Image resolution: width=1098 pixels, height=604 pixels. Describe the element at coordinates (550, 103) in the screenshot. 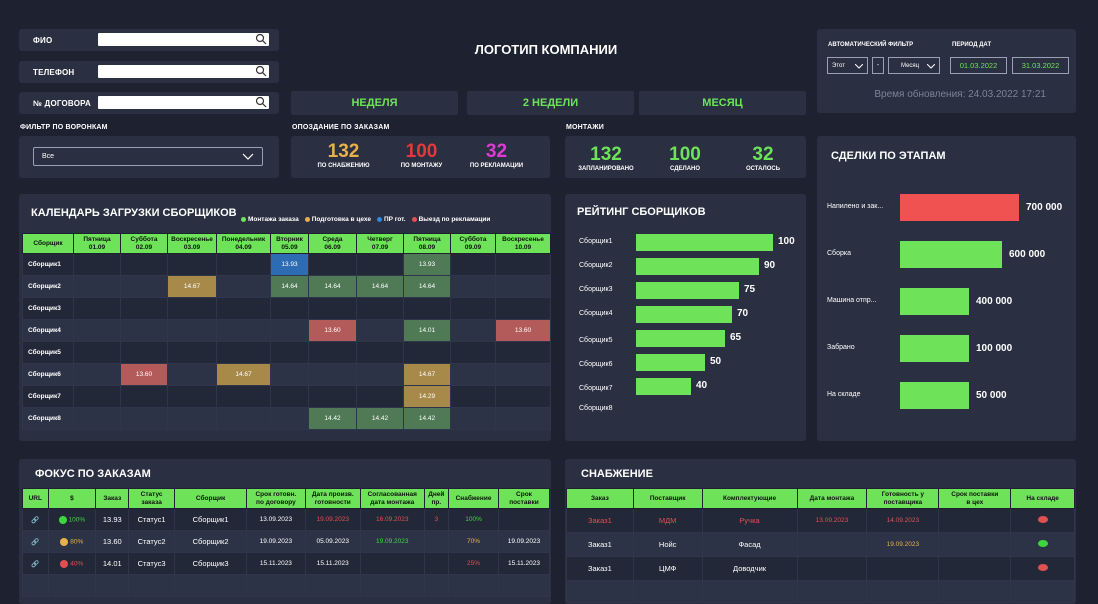

I see `period-2weeks-button: 2 НЕДЕЛИ` at that location.